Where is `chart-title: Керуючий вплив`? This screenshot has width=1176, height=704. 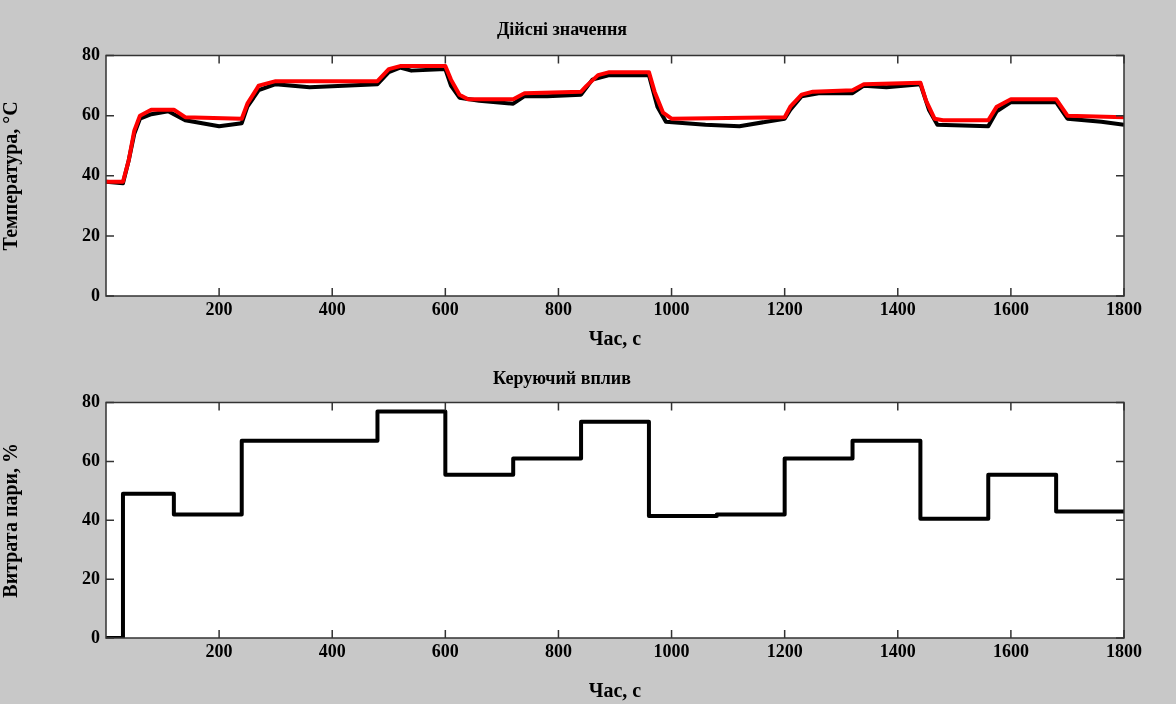 chart-title: Керуючий вплив is located at coordinates (562, 378).